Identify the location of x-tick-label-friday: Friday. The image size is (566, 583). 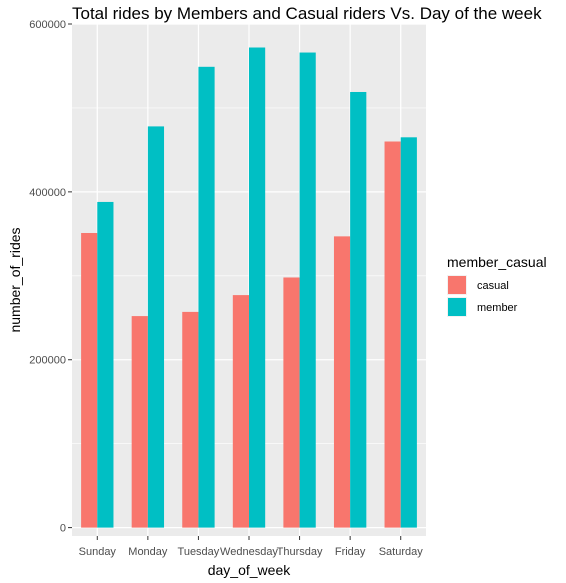
(350, 552).